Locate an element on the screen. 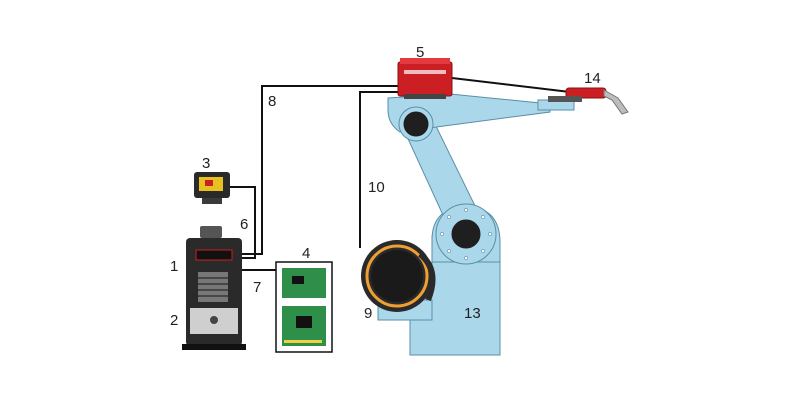 This screenshot has width=800, height=400. power-source-base is located at coordinates (214, 347).